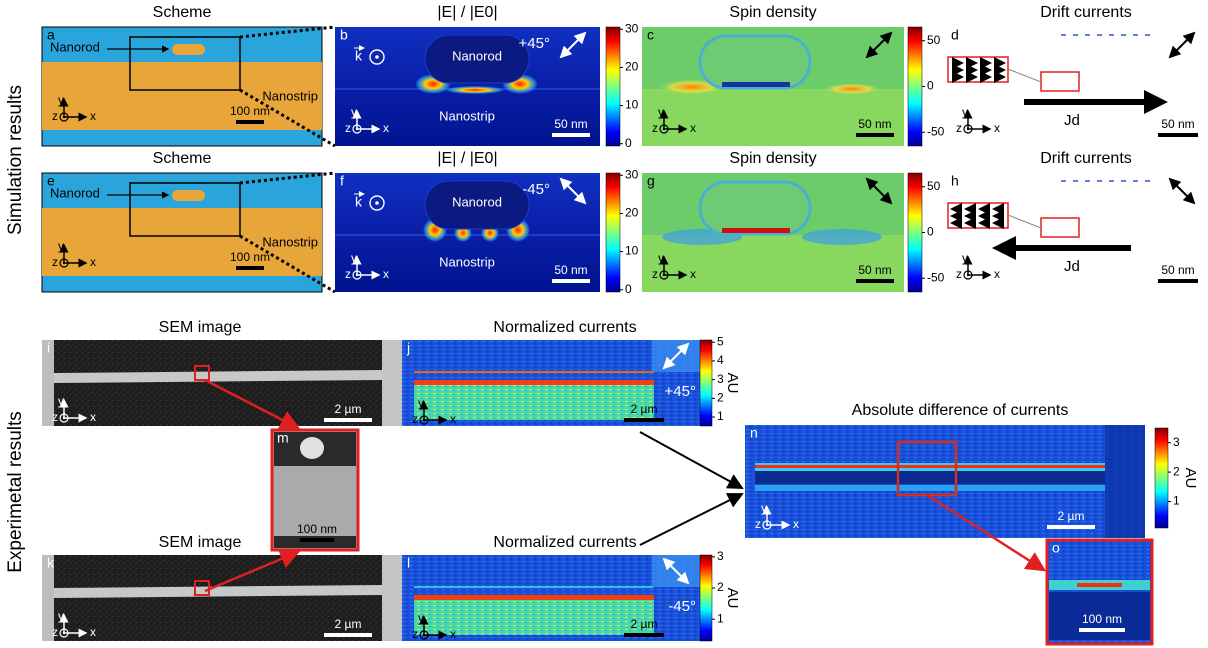 The image size is (1208, 648). Describe the element at coordinates (536, 189) in the screenshot. I see `label: -45°` at that location.